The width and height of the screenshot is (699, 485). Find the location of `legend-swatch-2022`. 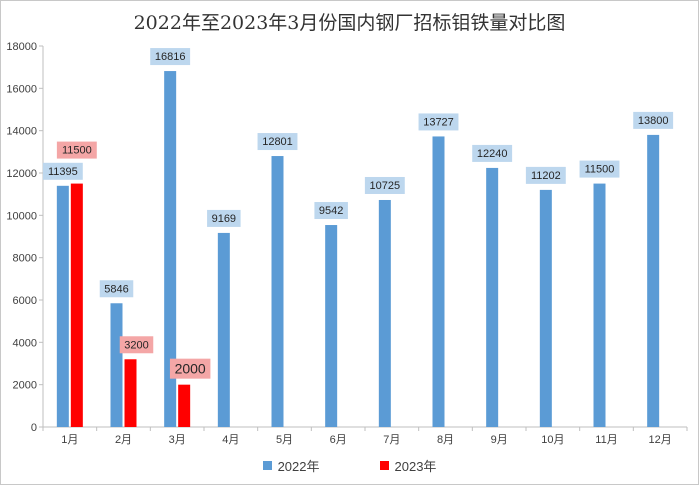

legend-swatch-2022 is located at coordinates (267, 465).